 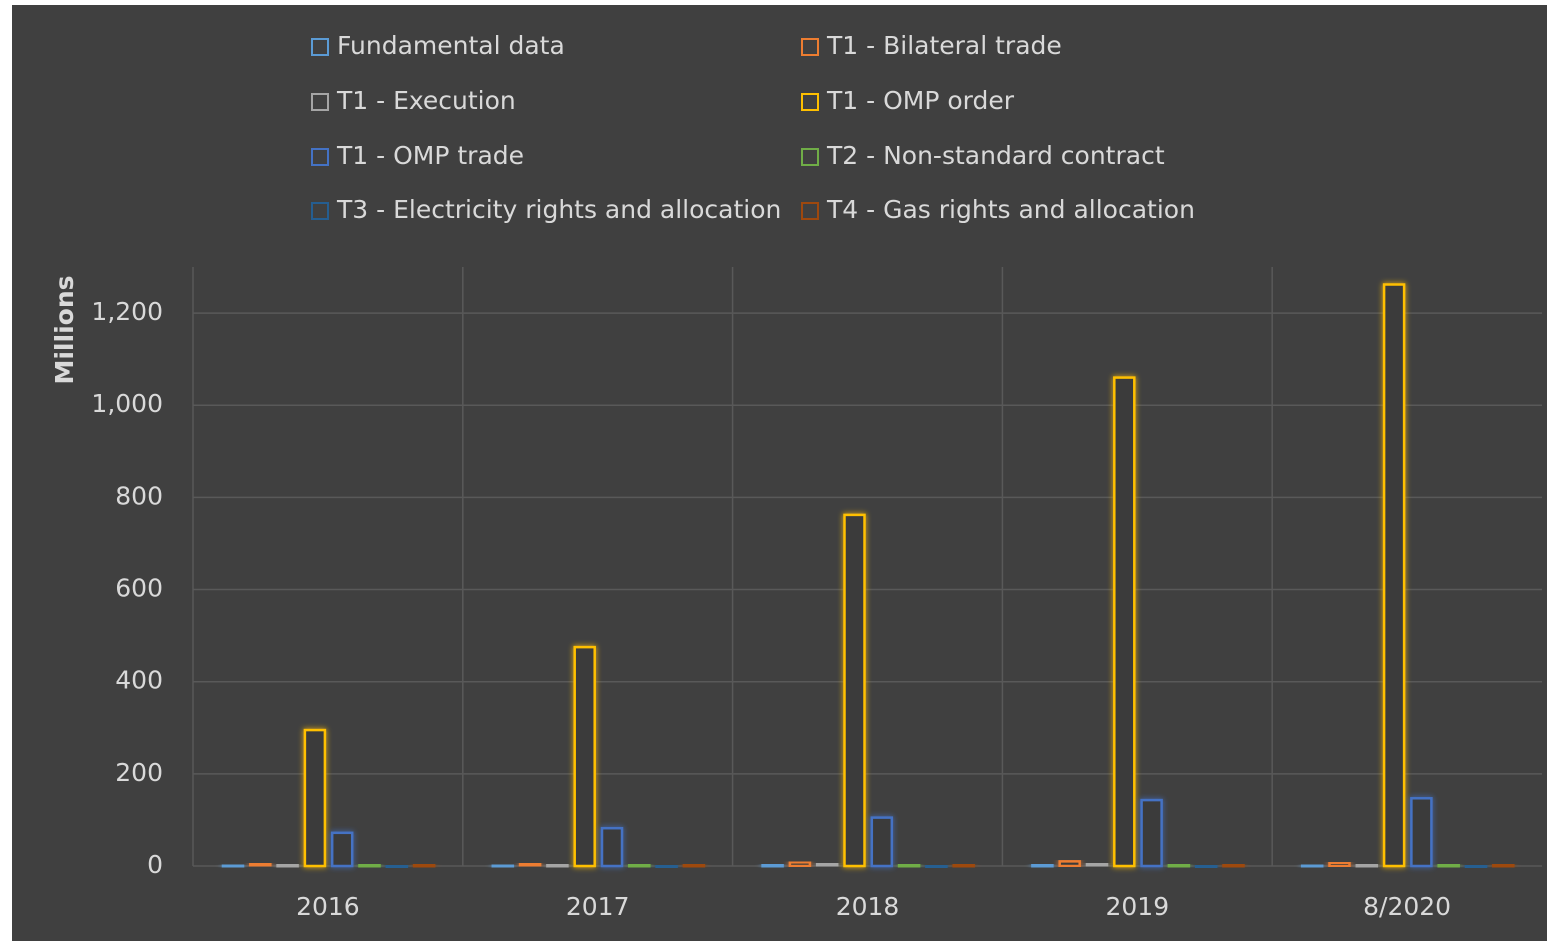 I want to click on legend-label: T1 - Bilateral trade, so click(x=944, y=45).